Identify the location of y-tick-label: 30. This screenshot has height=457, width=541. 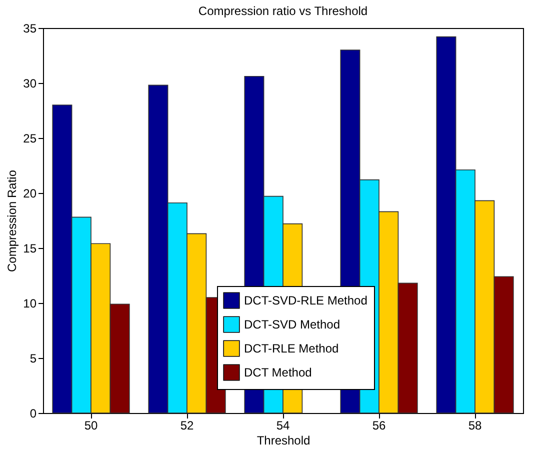
(30, 83).